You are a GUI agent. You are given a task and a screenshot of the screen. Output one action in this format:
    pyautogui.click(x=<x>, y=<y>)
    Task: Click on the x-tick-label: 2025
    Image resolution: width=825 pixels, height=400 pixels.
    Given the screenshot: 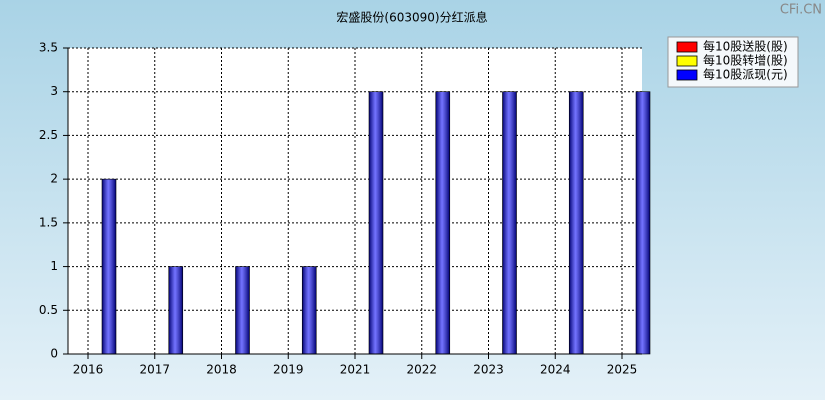 What is the action you would take?
    pyautogui.click(x=622, y=370)
    